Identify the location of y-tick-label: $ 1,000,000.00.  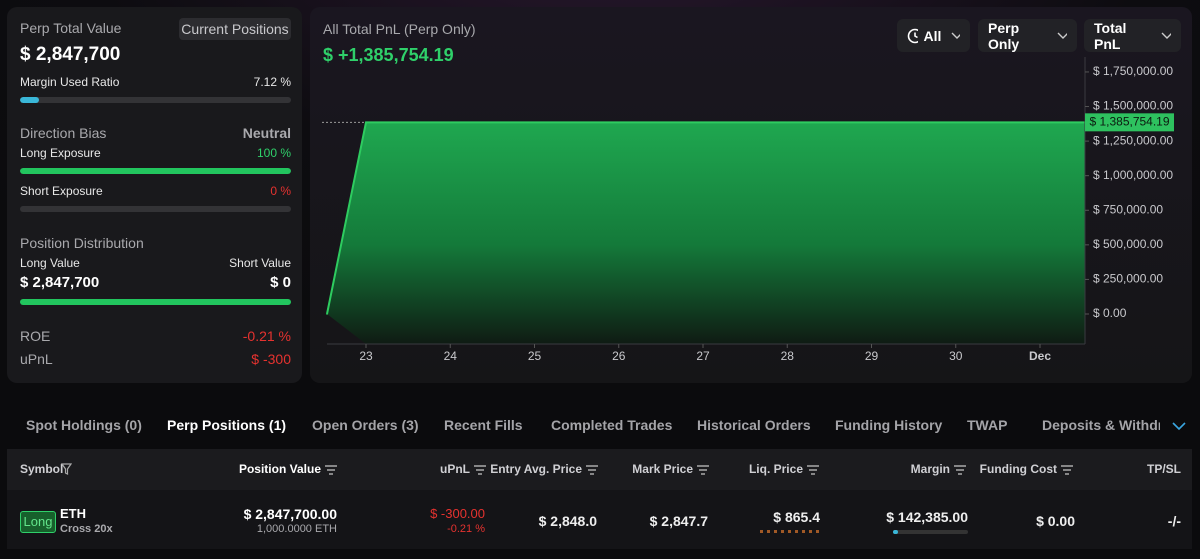
(1133, 175).